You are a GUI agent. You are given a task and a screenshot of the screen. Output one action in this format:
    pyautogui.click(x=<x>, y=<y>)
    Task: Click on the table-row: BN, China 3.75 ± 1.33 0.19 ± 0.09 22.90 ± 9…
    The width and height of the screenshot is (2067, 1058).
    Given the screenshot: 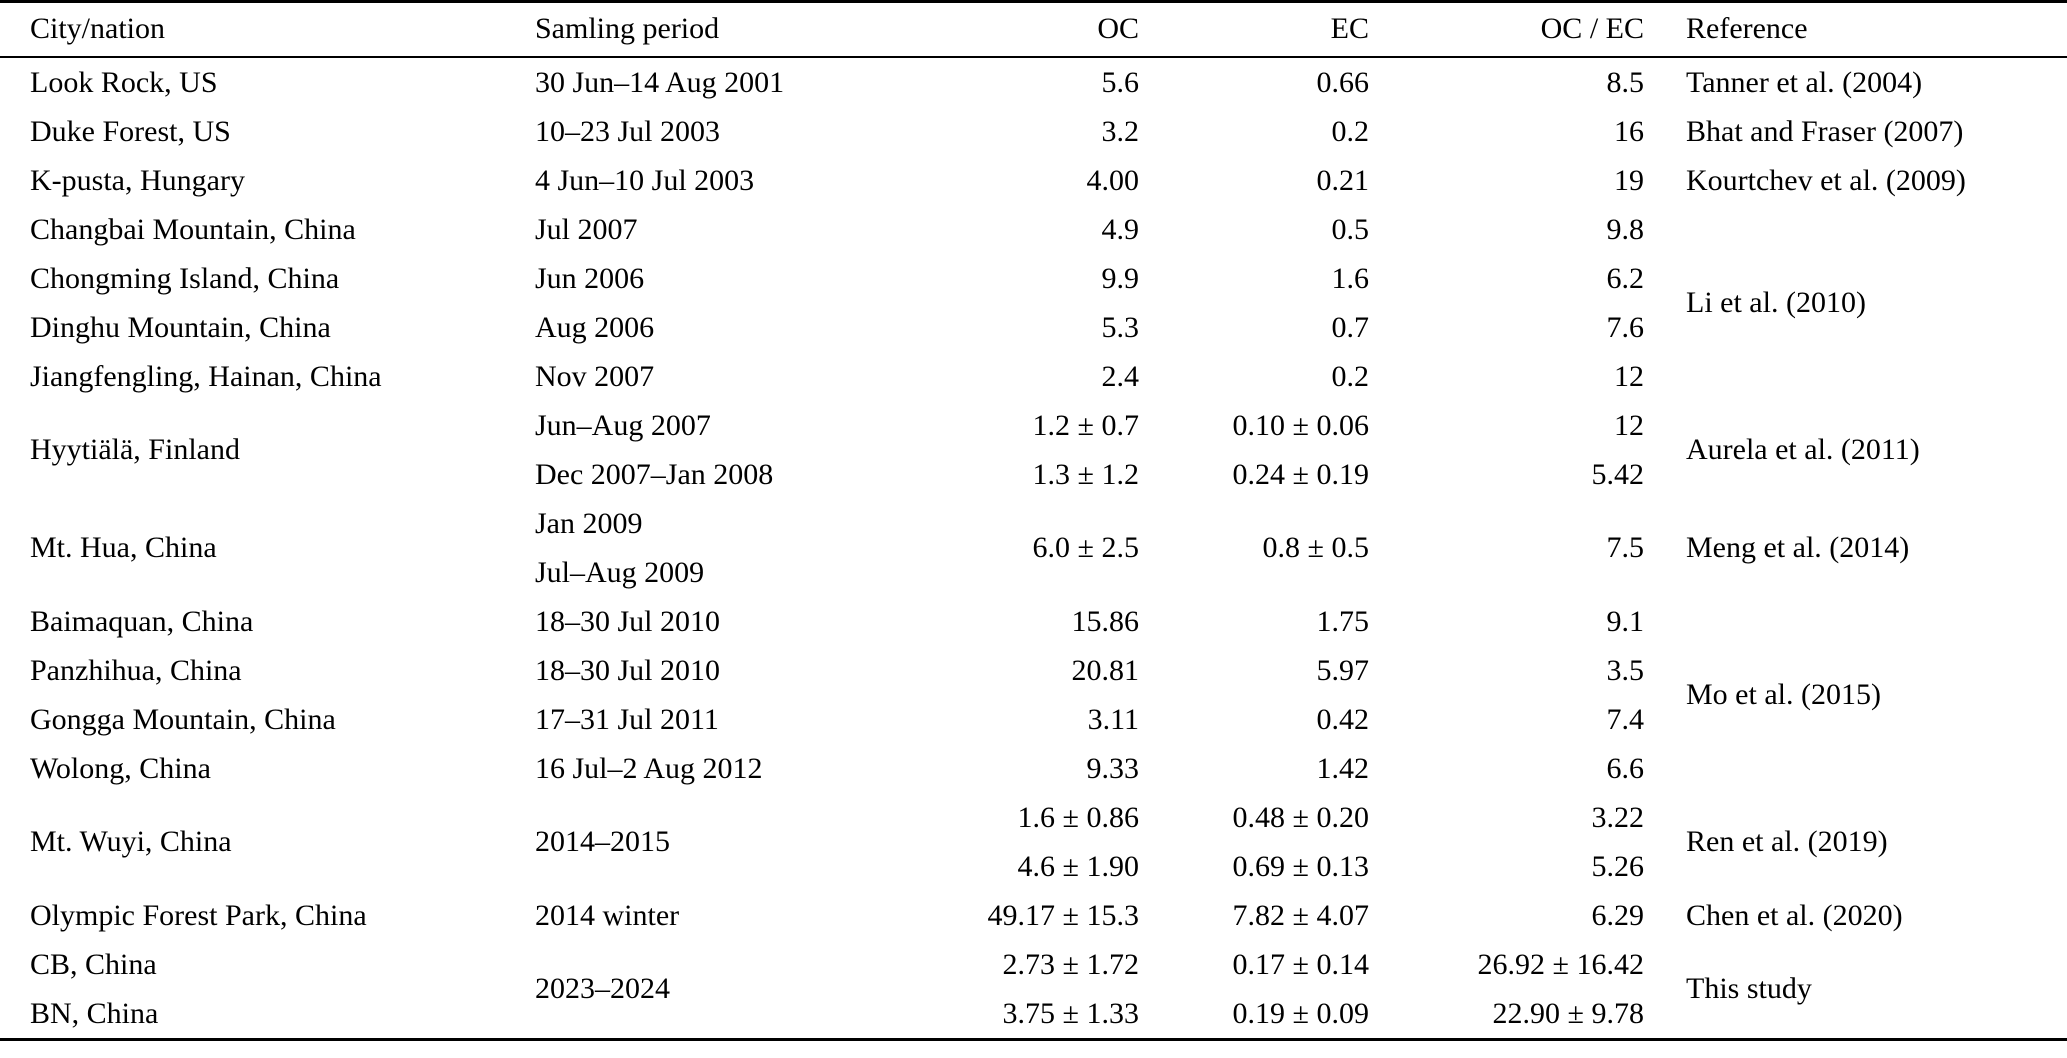 What is the action you would take?
    pyautogui.click(x=1033, y=1014)
    